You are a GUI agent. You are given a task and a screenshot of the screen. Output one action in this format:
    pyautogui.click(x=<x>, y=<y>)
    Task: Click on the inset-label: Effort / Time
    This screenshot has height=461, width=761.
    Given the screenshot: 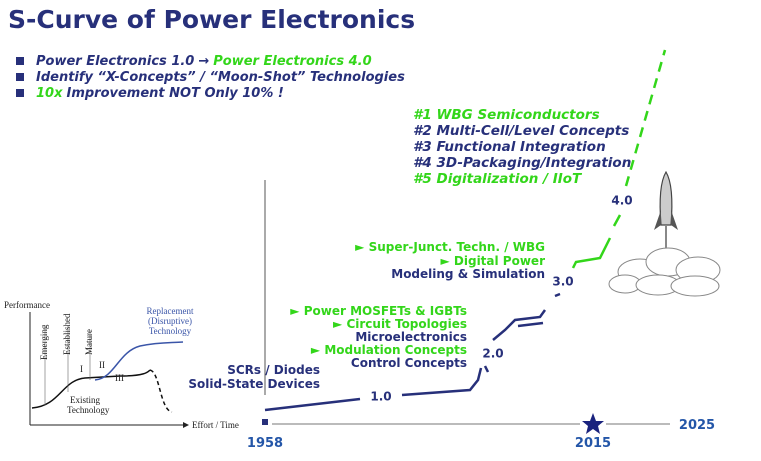 What is the action you would take?
    pyautogui.click(x=215, y=425)
    